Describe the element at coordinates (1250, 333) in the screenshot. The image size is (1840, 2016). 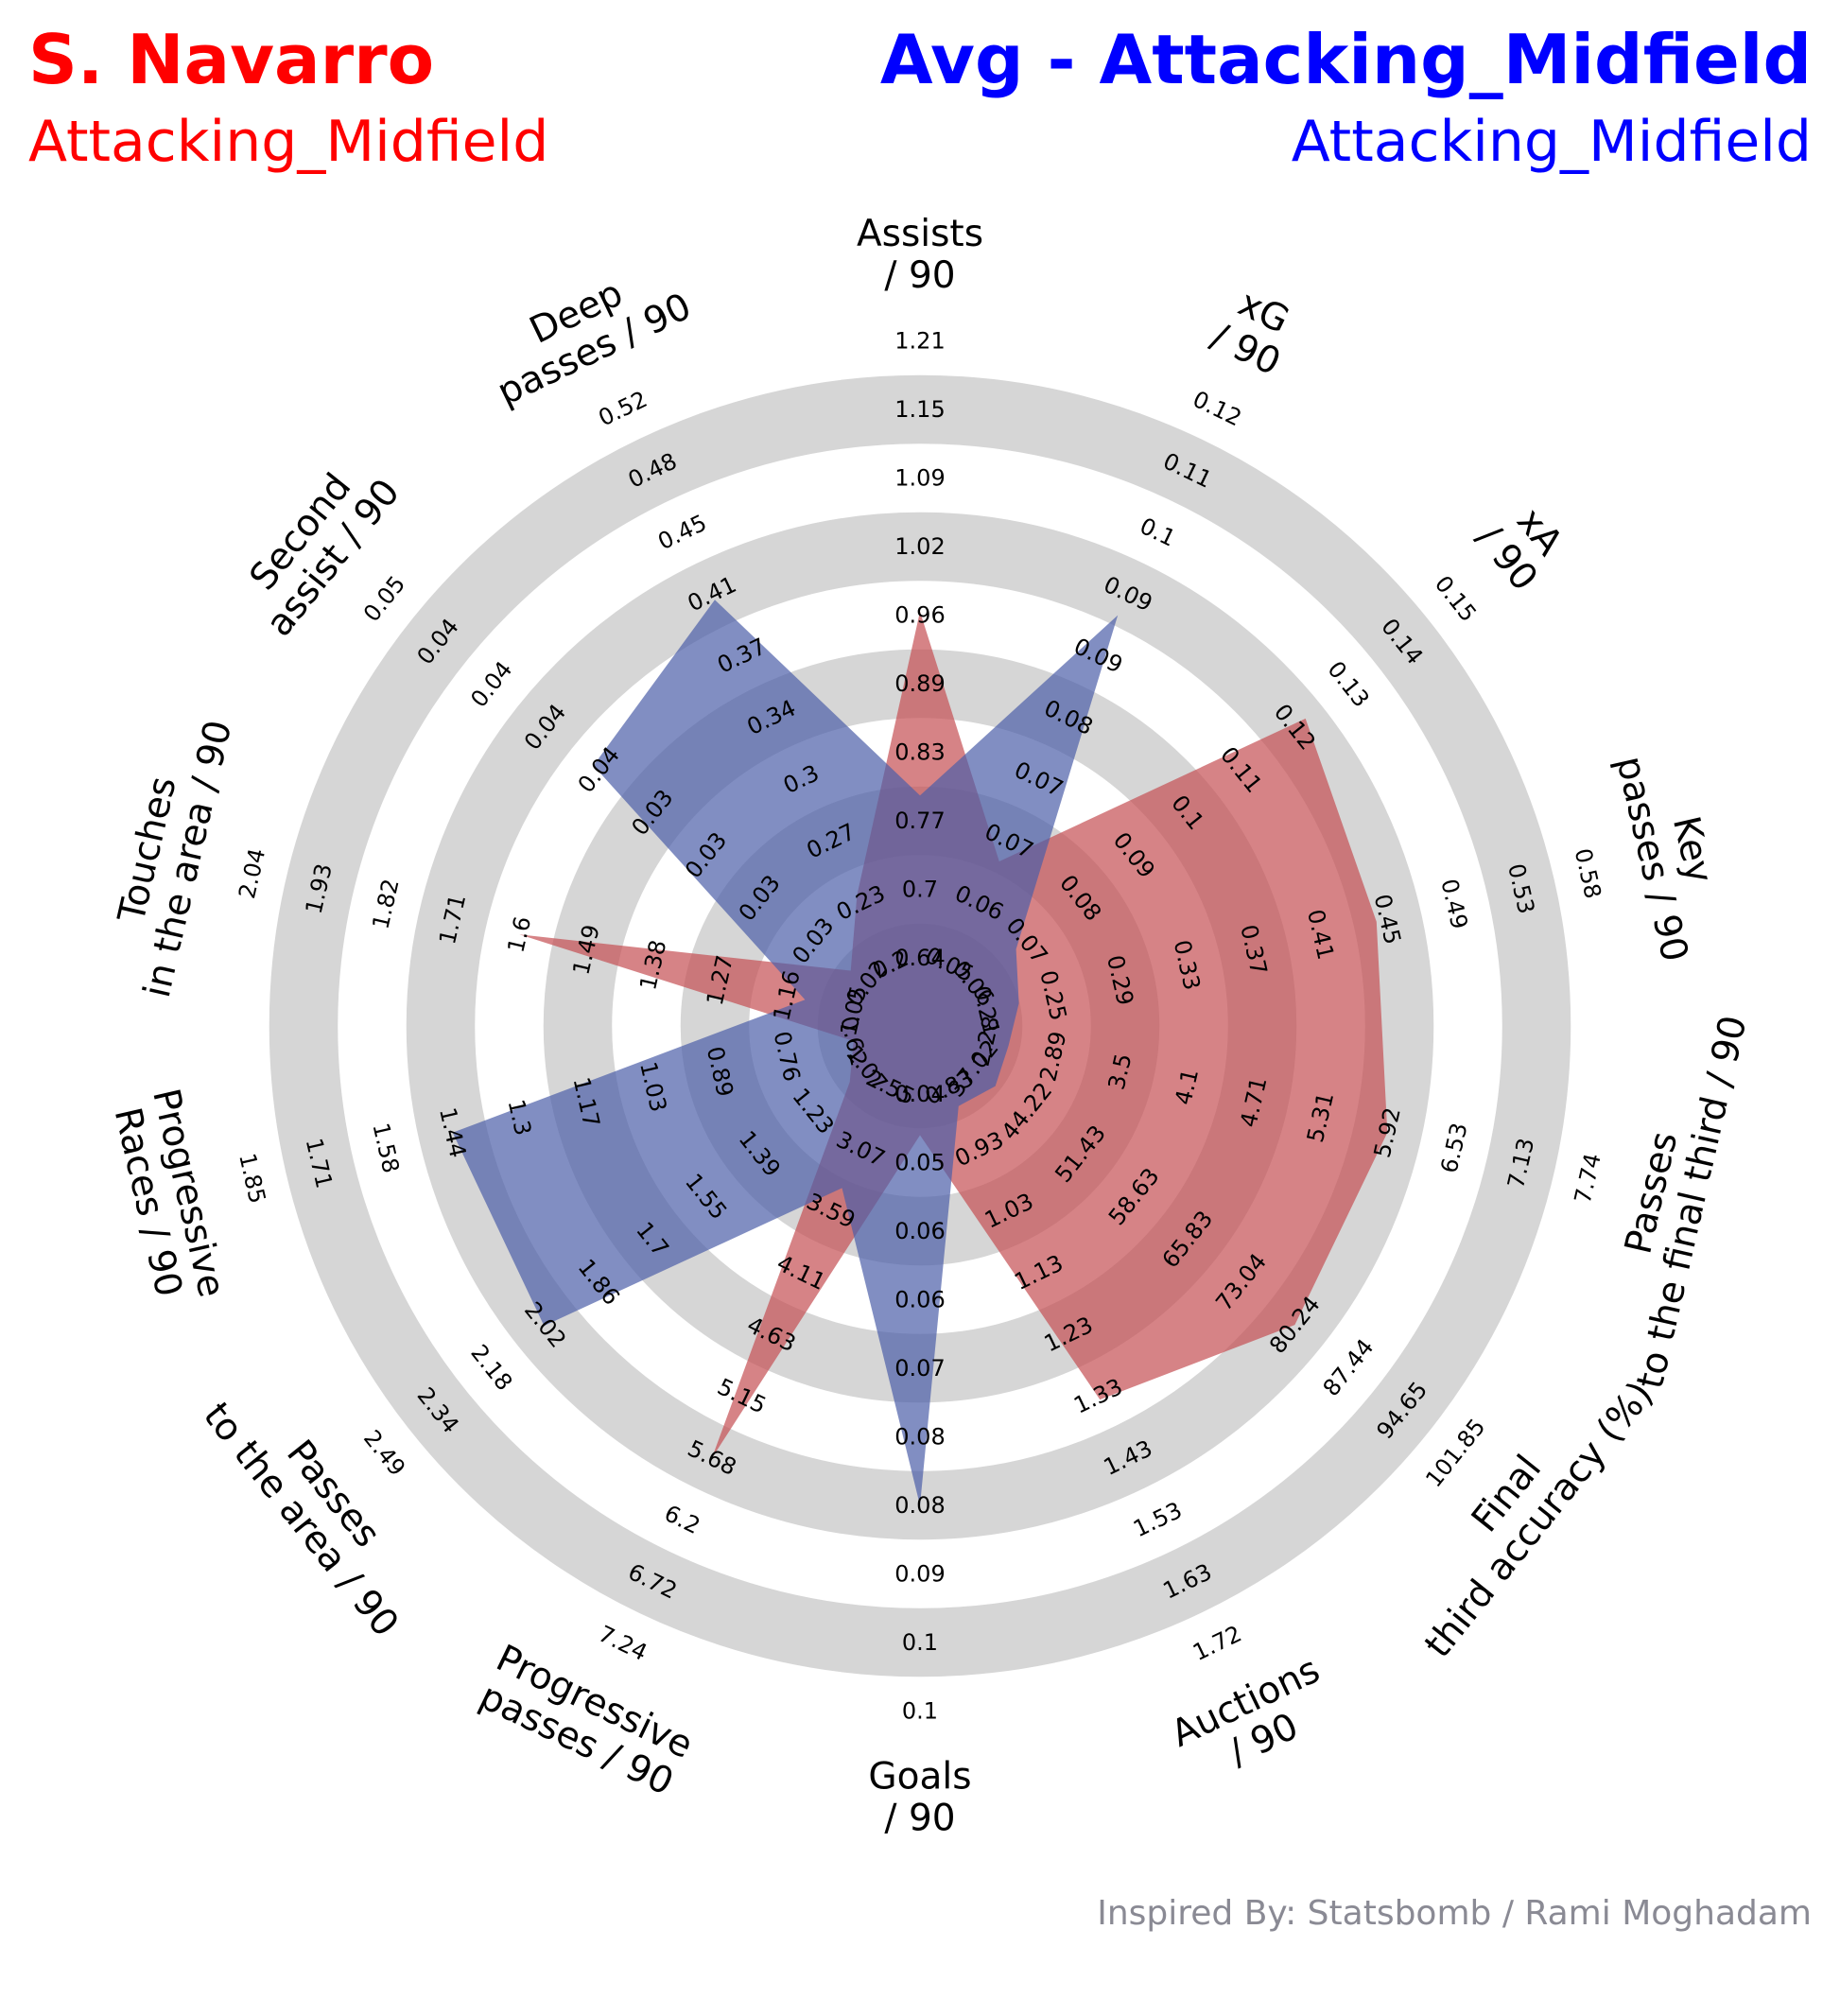
I see `param-label: xG/ 90` at that location.